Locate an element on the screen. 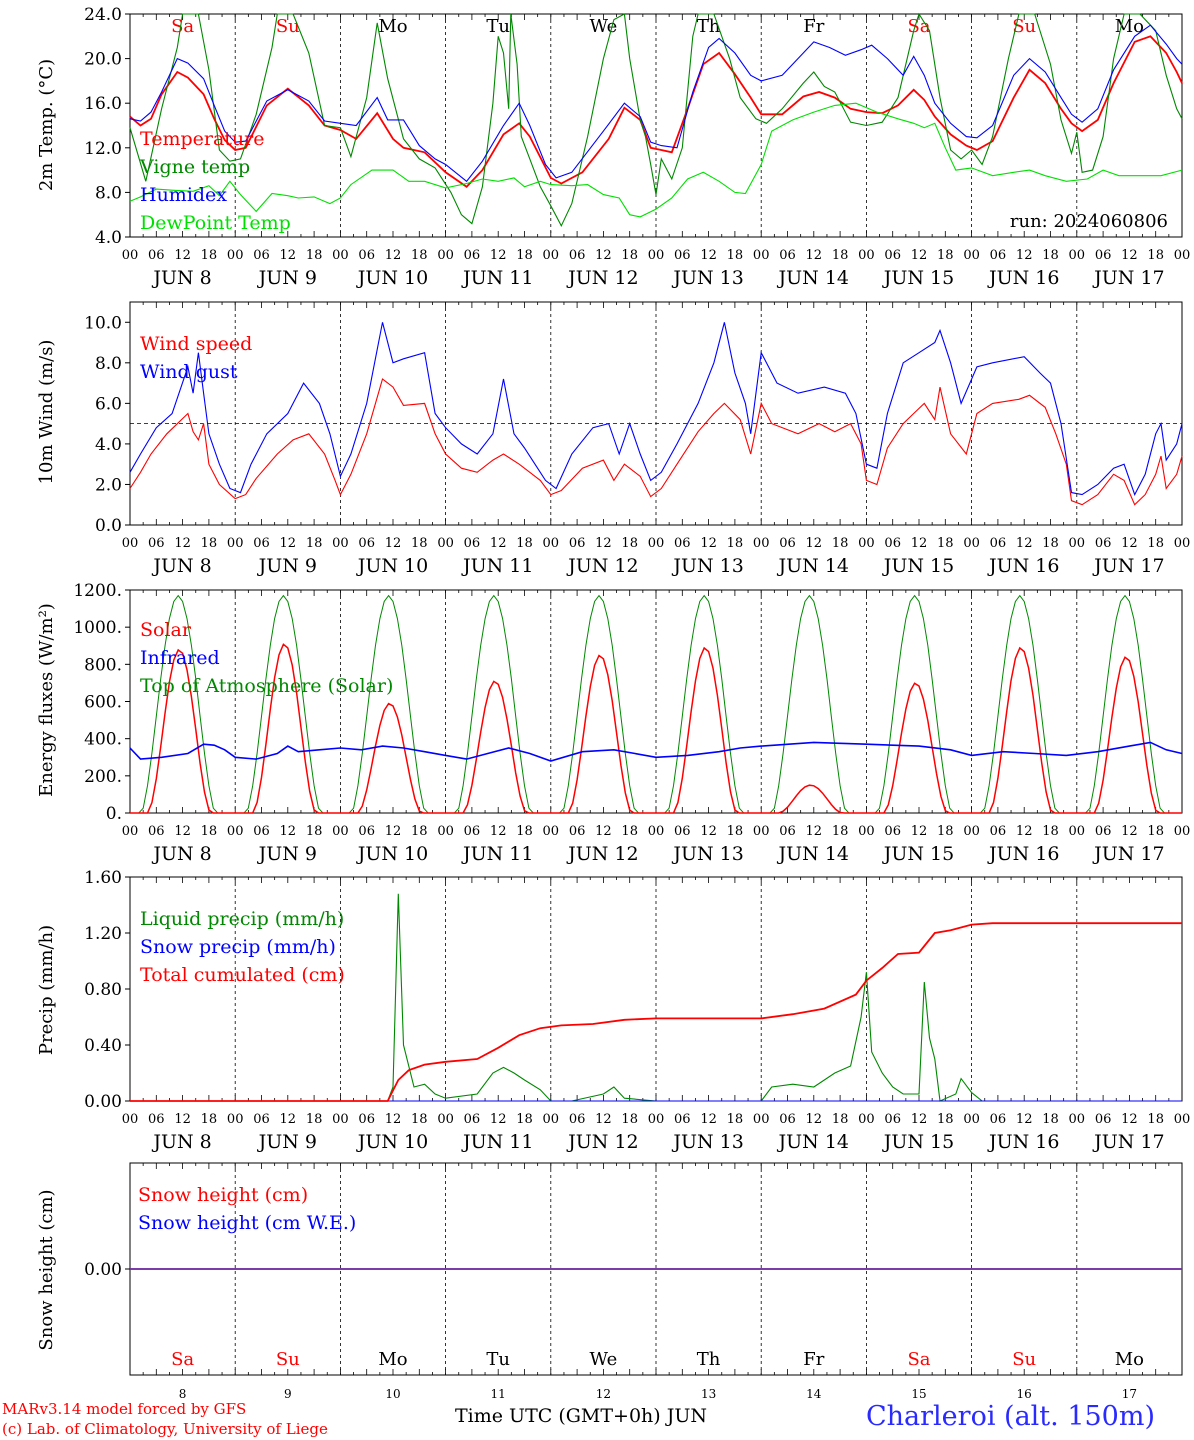 The width and height of the screenshot is (1194, 1440). y-axis-label: Snow height (cm) is located at coordinates (46, 1269).